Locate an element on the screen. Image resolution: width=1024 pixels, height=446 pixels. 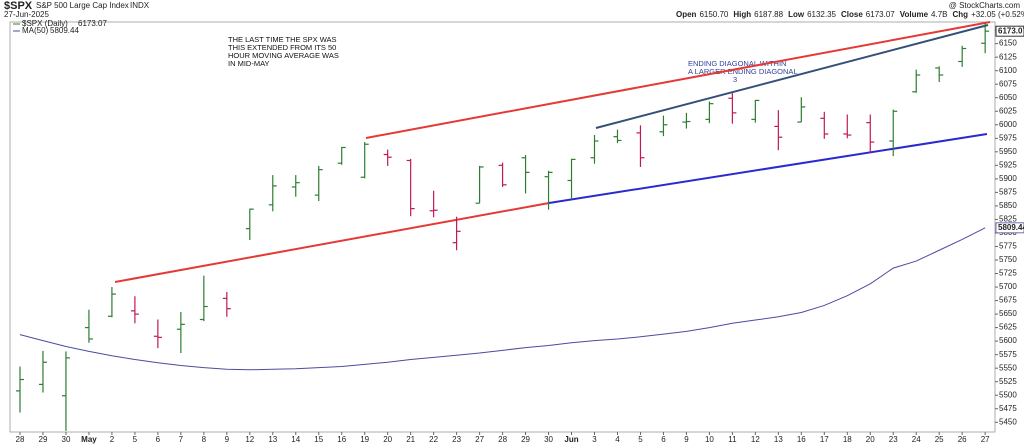
y-tick-label: 5650 is located at coordinates (1008, 313).